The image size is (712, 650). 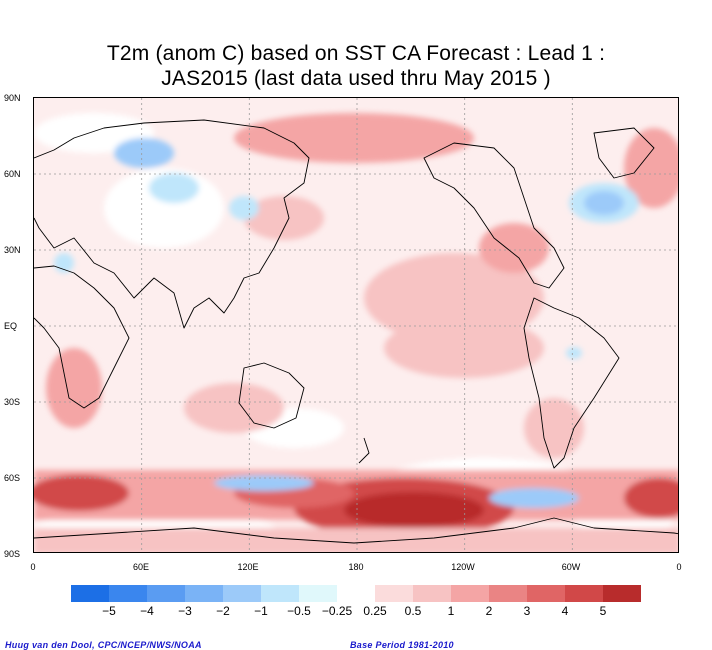 I want to click on lat-label-30s: 30S, so click(x=12, y=402).